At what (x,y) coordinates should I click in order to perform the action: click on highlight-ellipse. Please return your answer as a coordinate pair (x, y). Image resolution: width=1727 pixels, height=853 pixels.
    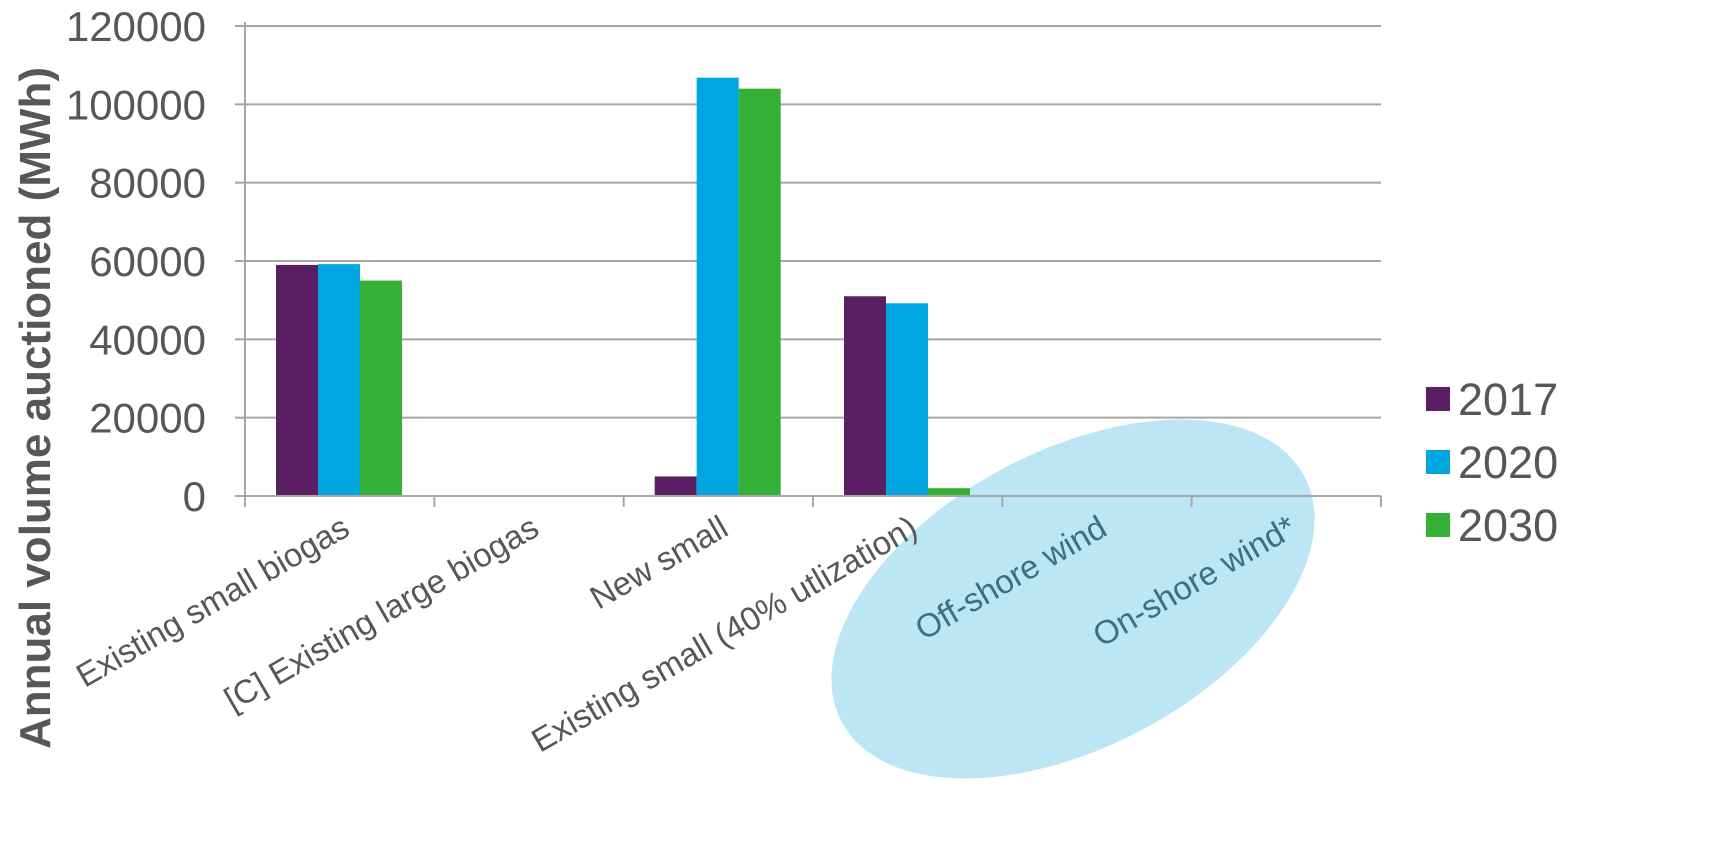
    Looking at the image, I should click on (1073, 599).